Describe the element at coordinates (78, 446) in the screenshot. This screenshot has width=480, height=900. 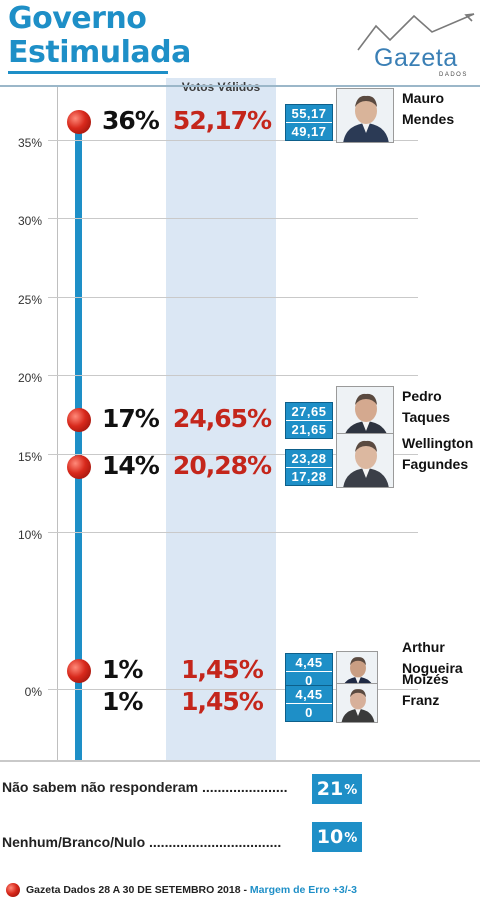
I see `vertical-stem` at that location.